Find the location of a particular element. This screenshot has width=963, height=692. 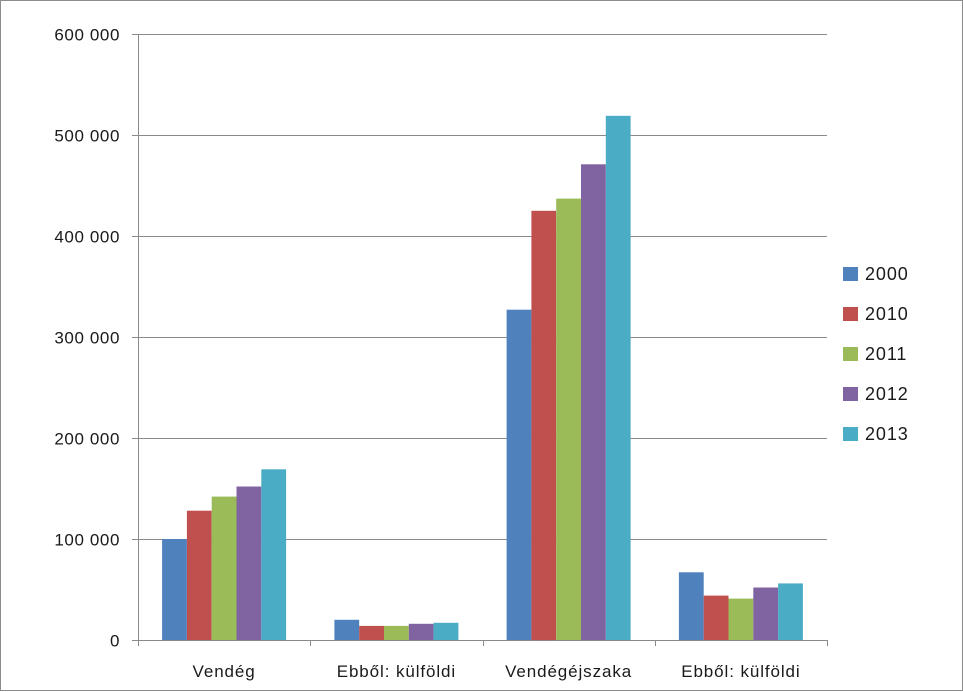

y-tick-label: 400 000 is located at coordinates (87, 237).